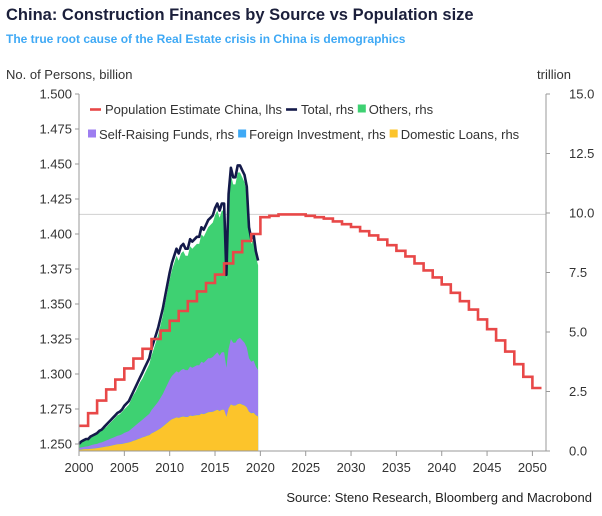 The height and width of the screenshot is (516, 602). Describe the element at coordinates (124, 467) in the screenshot. I see `x-tick-label: 2005` at that location.